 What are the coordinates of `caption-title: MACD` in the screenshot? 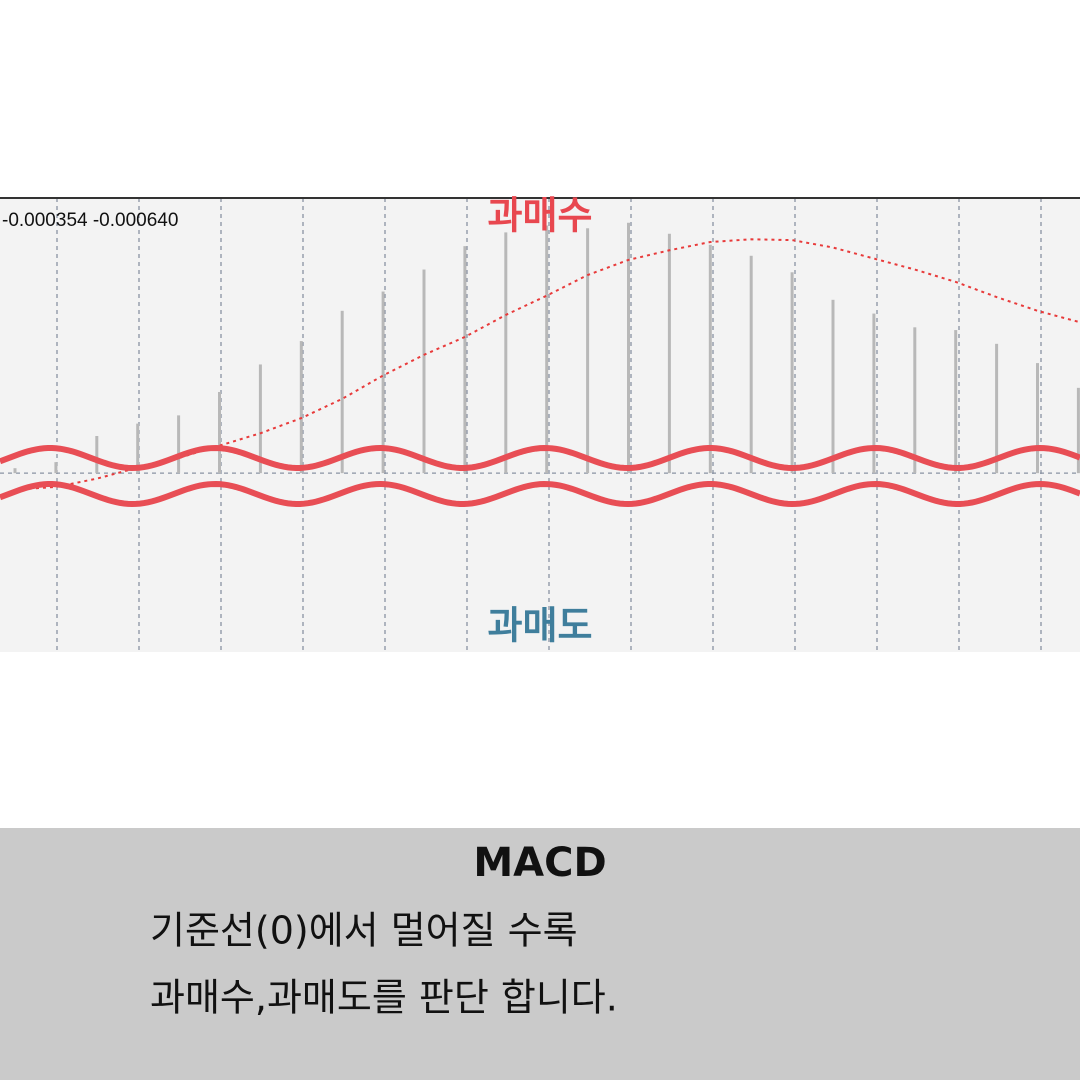 It's located at (539, 863).